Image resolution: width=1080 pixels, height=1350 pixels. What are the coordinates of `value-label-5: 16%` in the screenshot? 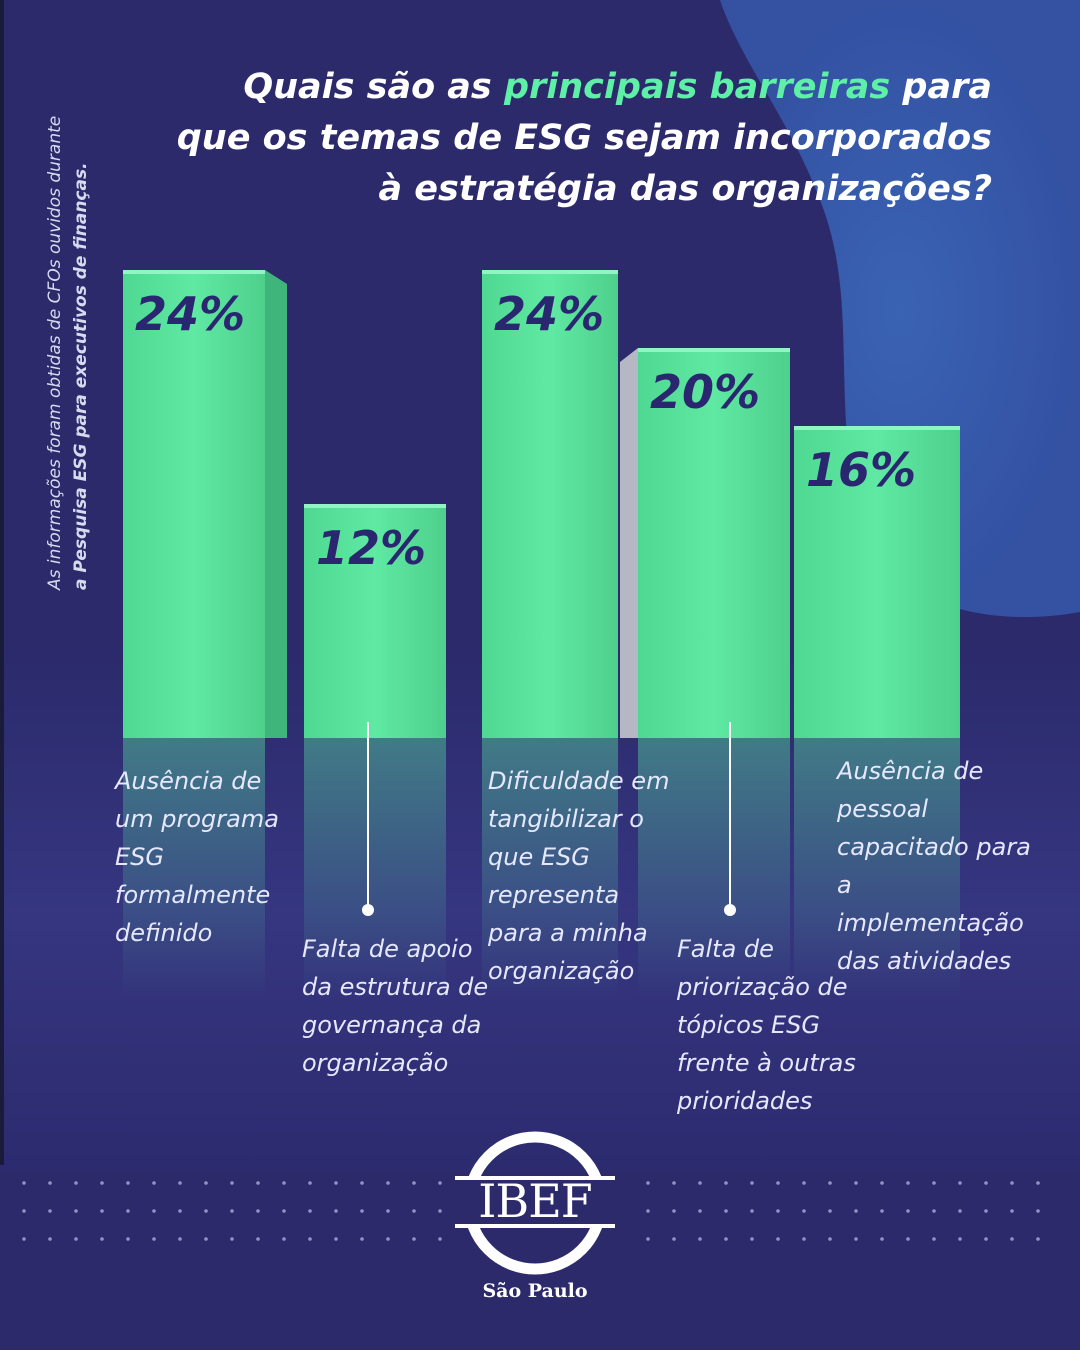 It's located at (861, 470).